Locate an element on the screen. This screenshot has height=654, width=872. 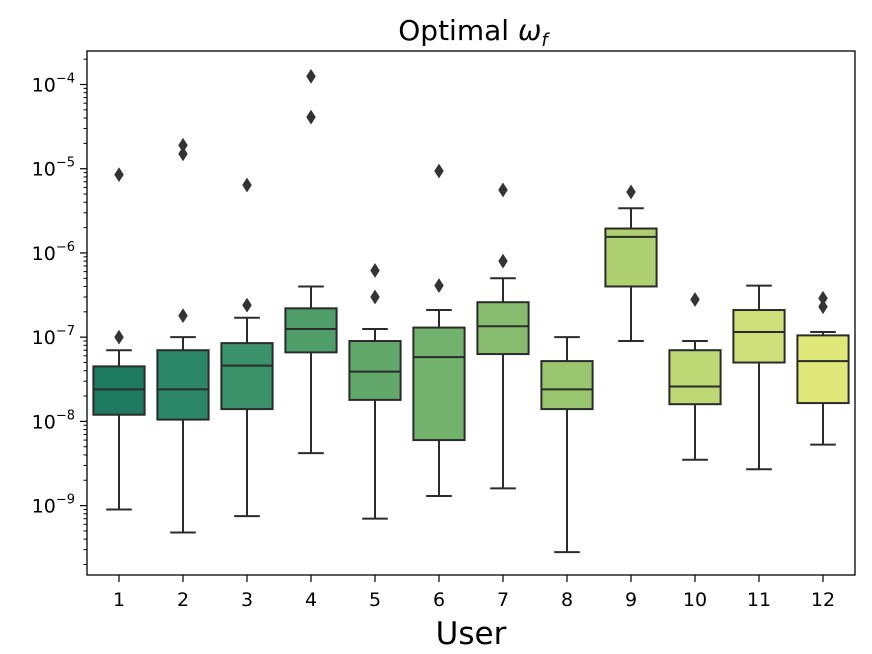
x-axis: 1 2 3 4 5 6 7 8 9 10 11 12 is located at coordinates (474, 593).